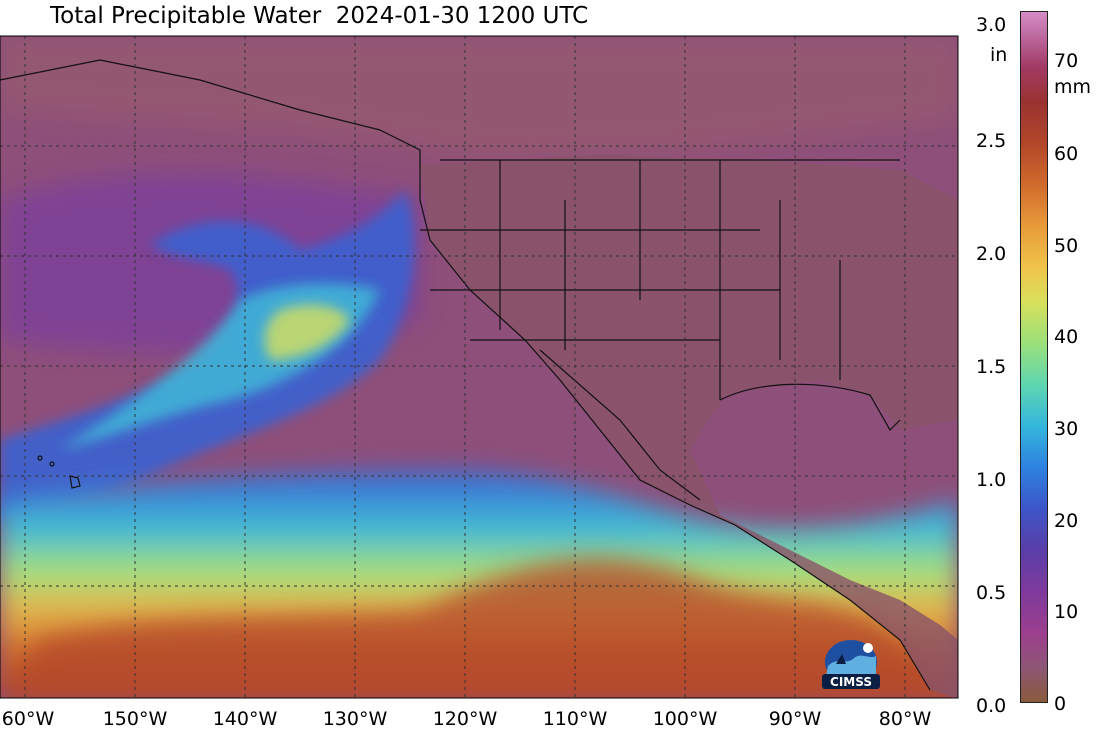  What do you see at coordinates (1066, 521) in the screenshot?
I see `colorbar-mm-label: 20` at bounding box center [1066, 521].